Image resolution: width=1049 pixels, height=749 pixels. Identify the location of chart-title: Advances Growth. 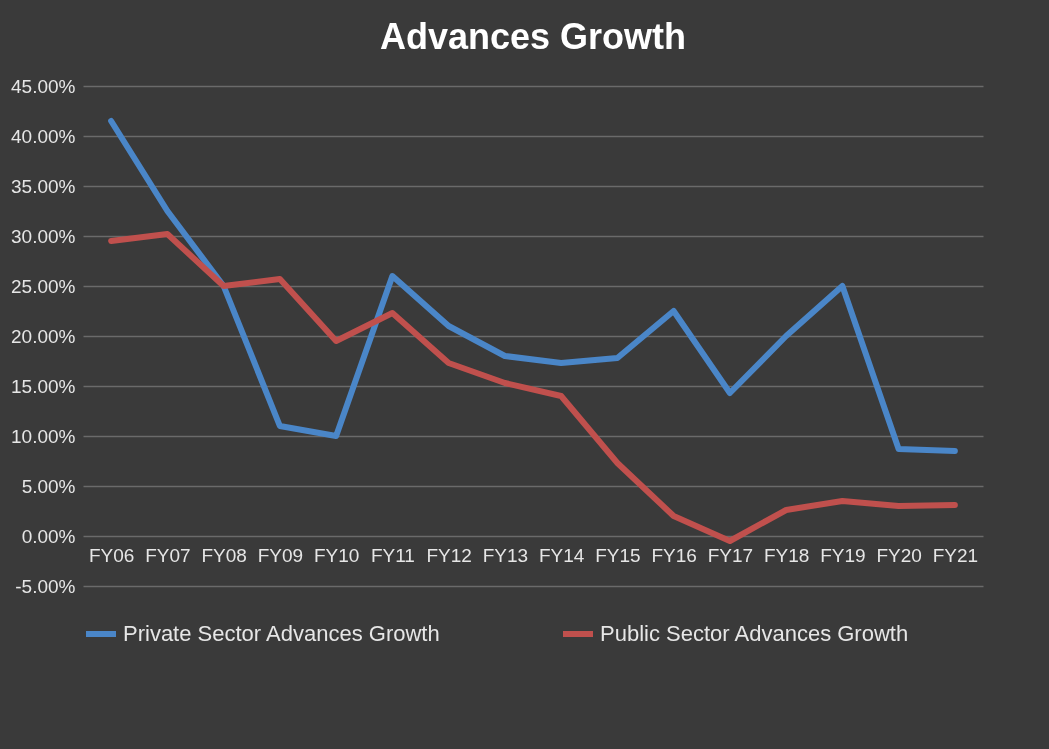
(533, 36).